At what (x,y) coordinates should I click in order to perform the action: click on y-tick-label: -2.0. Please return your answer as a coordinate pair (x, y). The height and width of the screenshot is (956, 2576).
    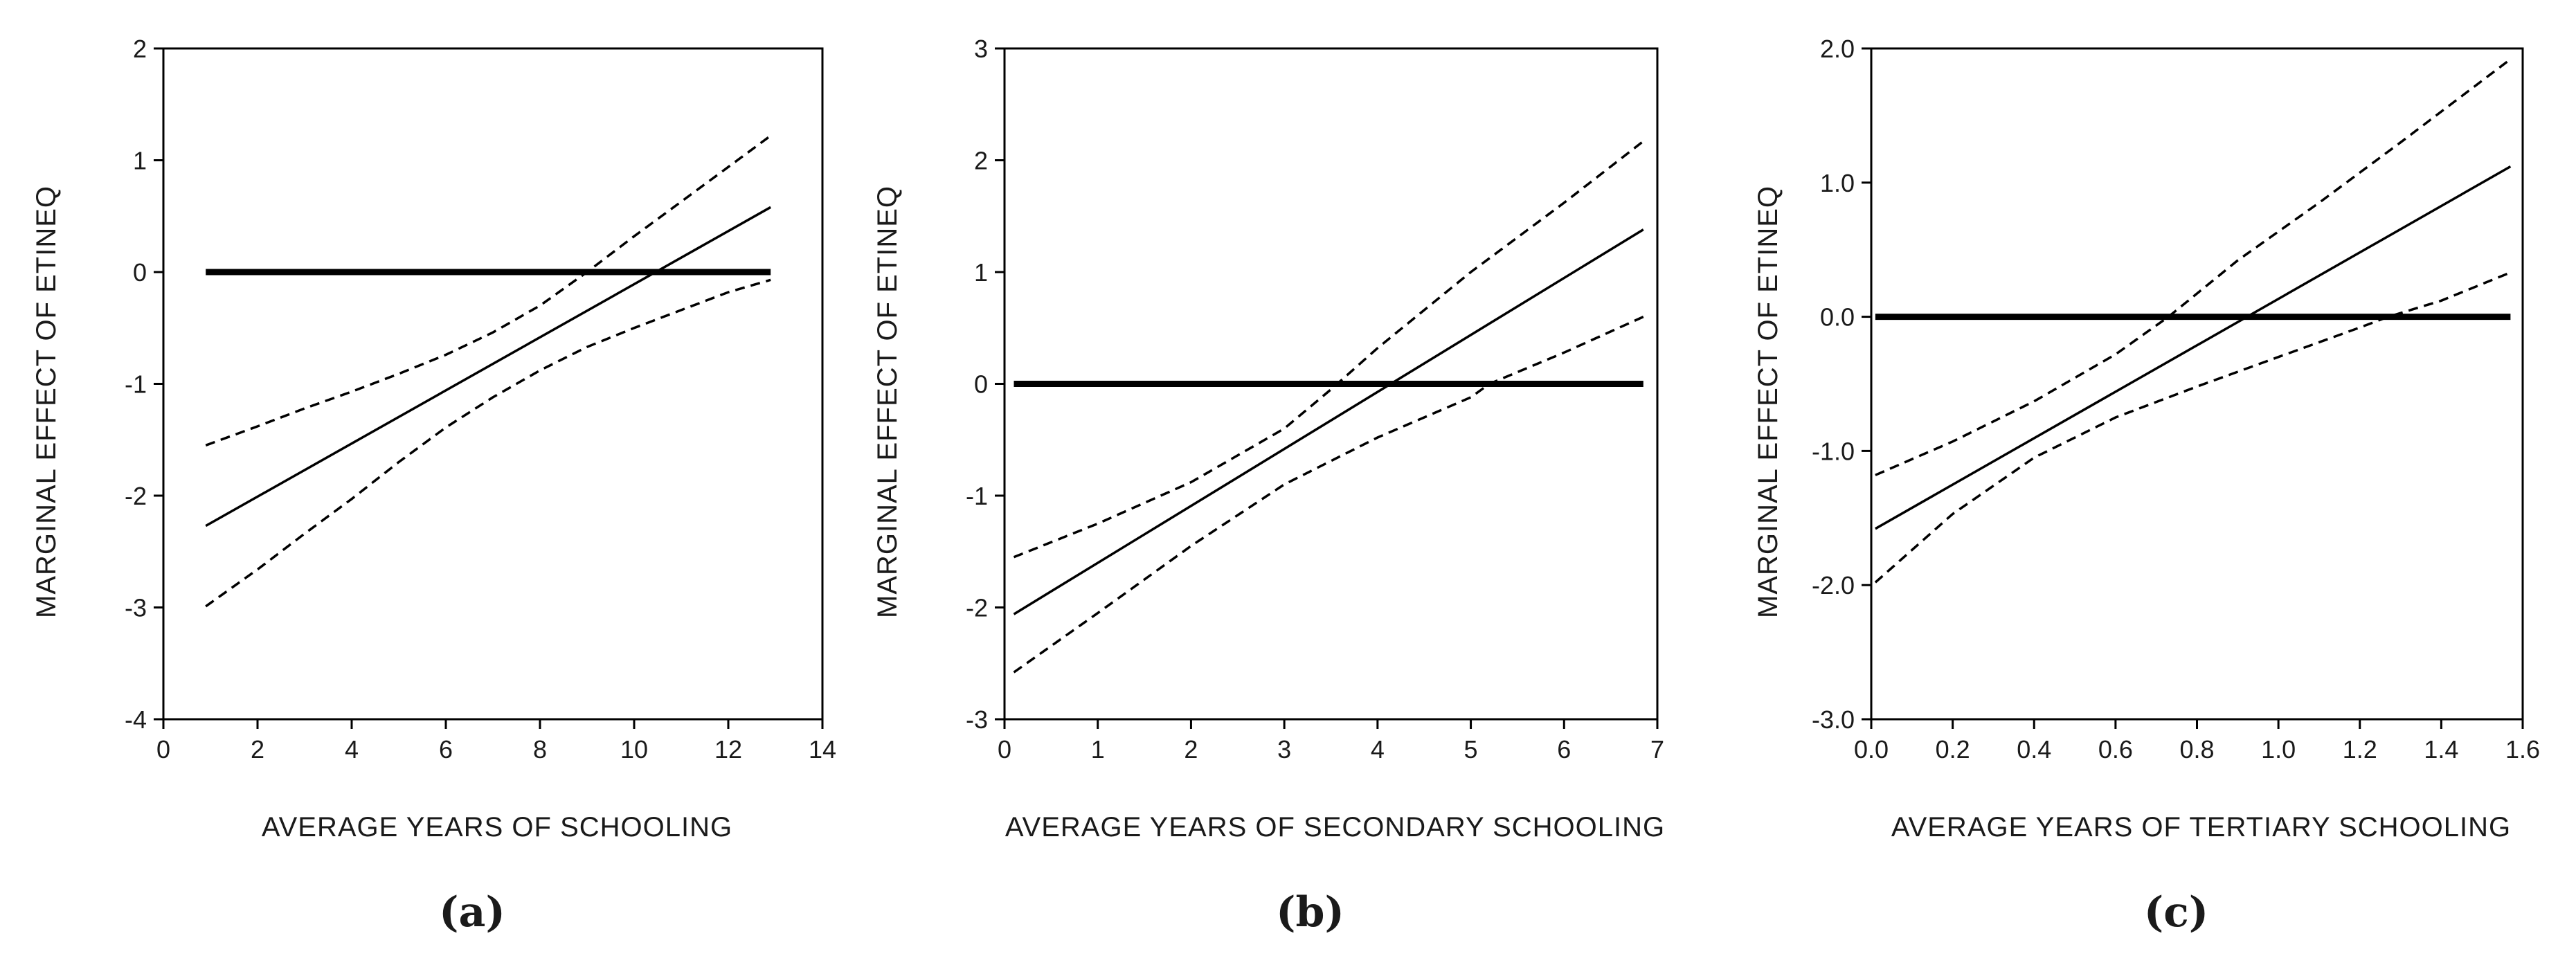
    Looking at the image, I should click on (1833, 585).